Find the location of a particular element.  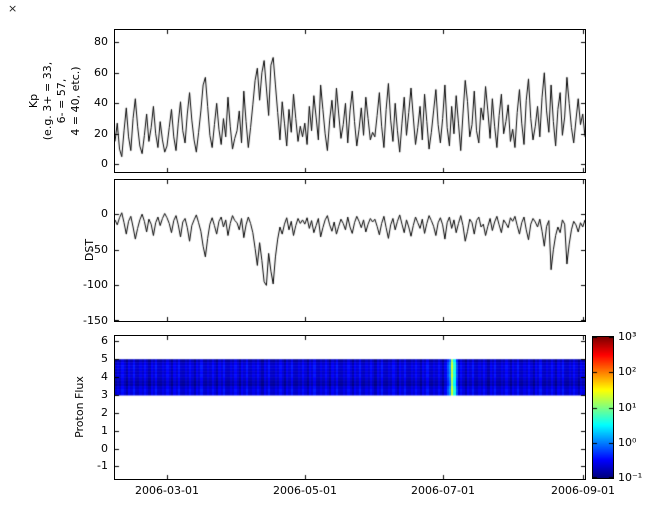

x-tick-label: 2006-09-01 is located at coordinates (583, 490).